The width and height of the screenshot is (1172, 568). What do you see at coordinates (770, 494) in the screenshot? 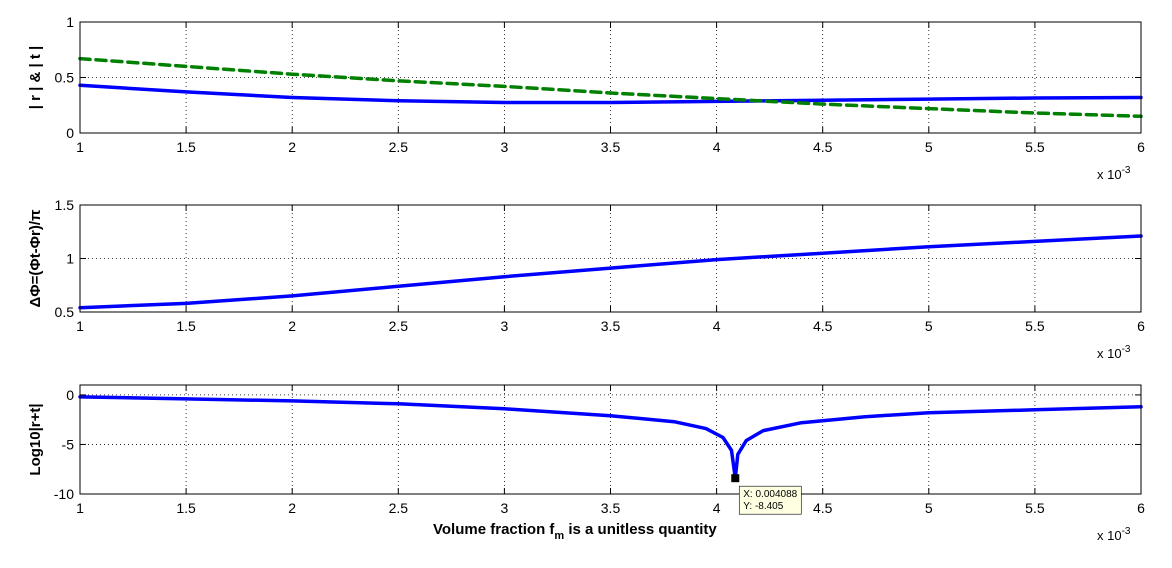
I see `datatip-x-text: X: 0.004088` at bounding box center [770, 494].